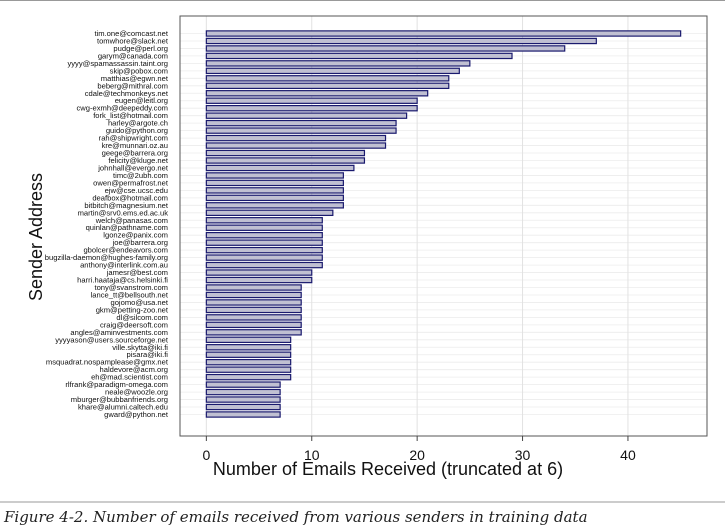 Image resolution: width=725 pixels, height=530 pixels. I want to click on y-tick-label: ville.skytta@iki.fi, so click(140, 347).